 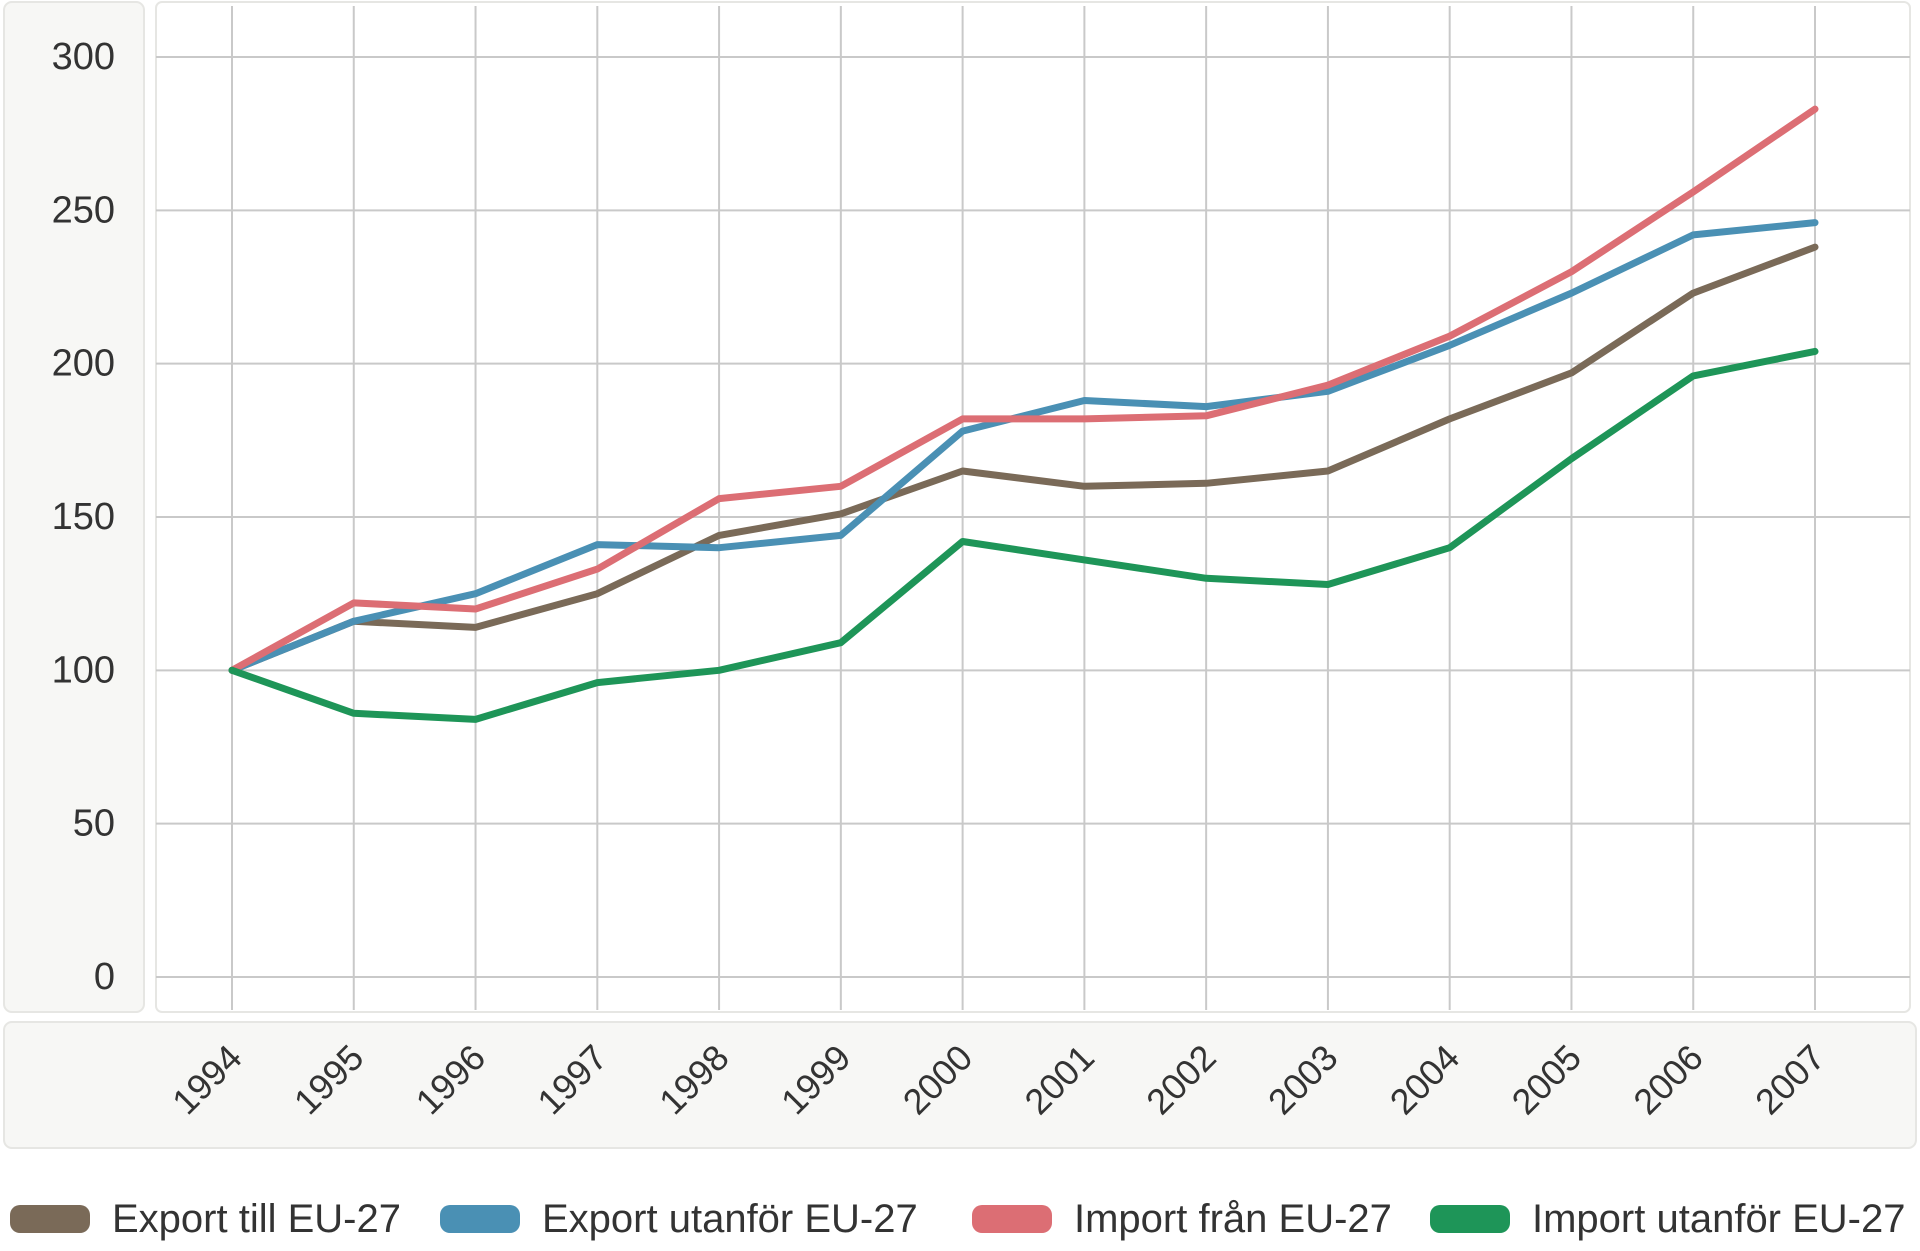 What do you see at coordinates (94, 824) in the screenshot?
I see `y-tick-label-50: 50` at bounding box center [94, 824].